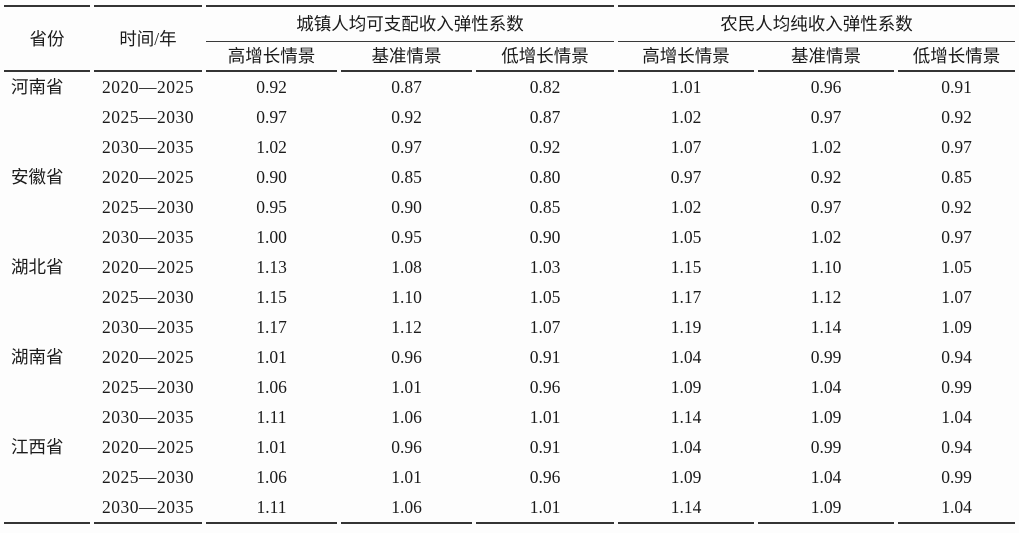 The image size is (1019, 533). What do you see at coordinates (826, 87) in the screenshot?
I see `rural-base-value-cell: 0.96` at bounding box center [826, 87].